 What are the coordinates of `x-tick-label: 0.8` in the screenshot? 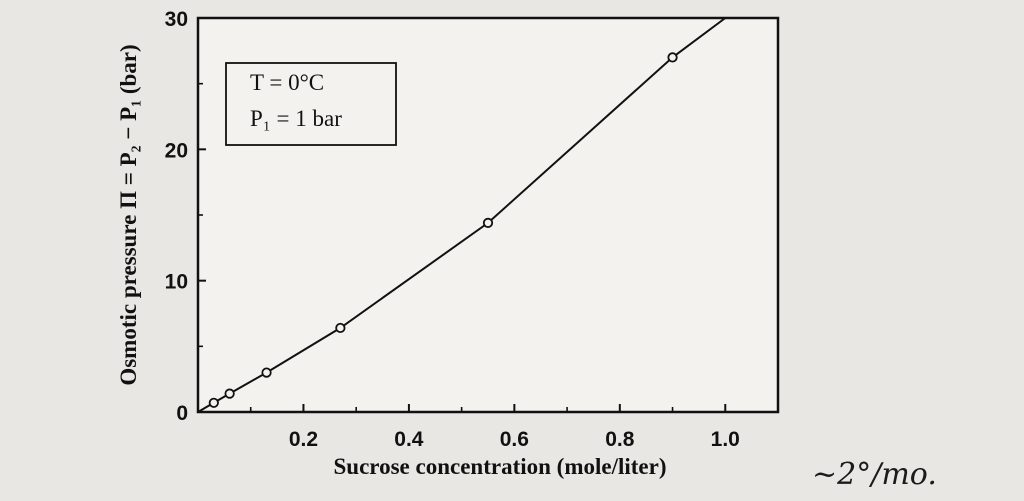 It's located at (620, 439).